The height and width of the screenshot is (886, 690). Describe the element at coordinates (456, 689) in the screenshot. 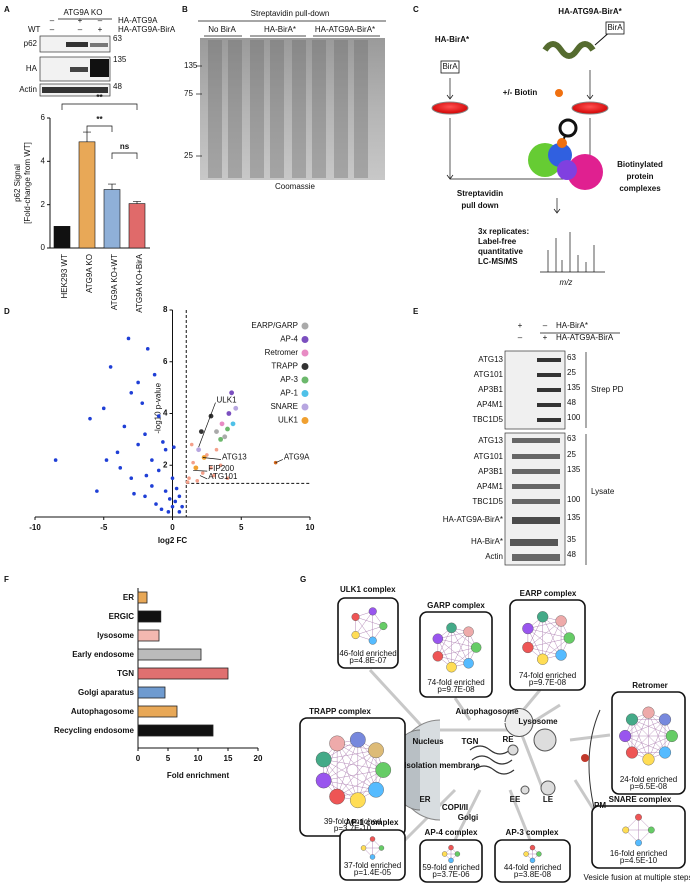

I see `p-value: p=9.7E-08` at that location.